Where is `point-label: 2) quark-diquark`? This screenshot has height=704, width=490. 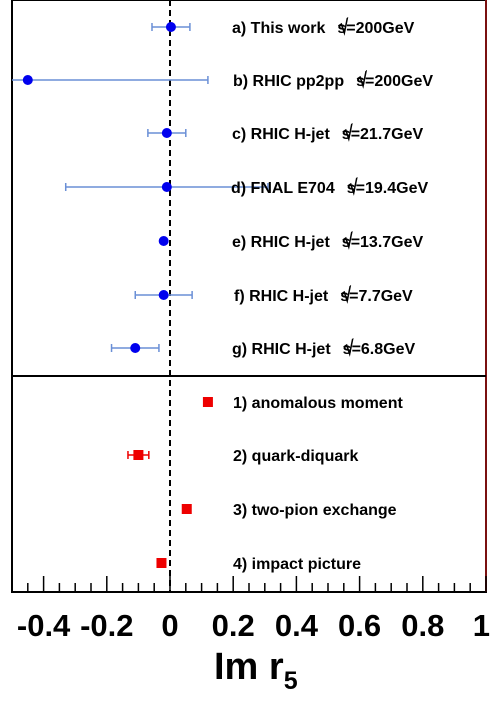
point-label: 2) quark-diquark is located at coordinates (295, 456).